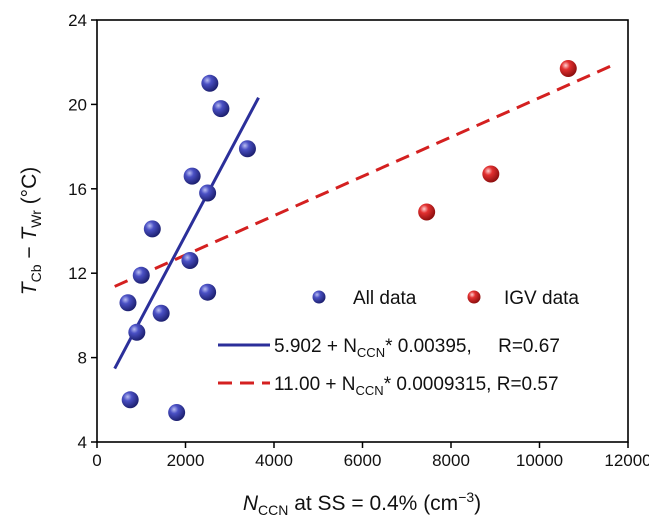 Image resolution: width=649 pixels, height=520 pixels. Describe the element at coordinates (186, 233) in the screenshot. I see `fit-line-all-data` at that location.